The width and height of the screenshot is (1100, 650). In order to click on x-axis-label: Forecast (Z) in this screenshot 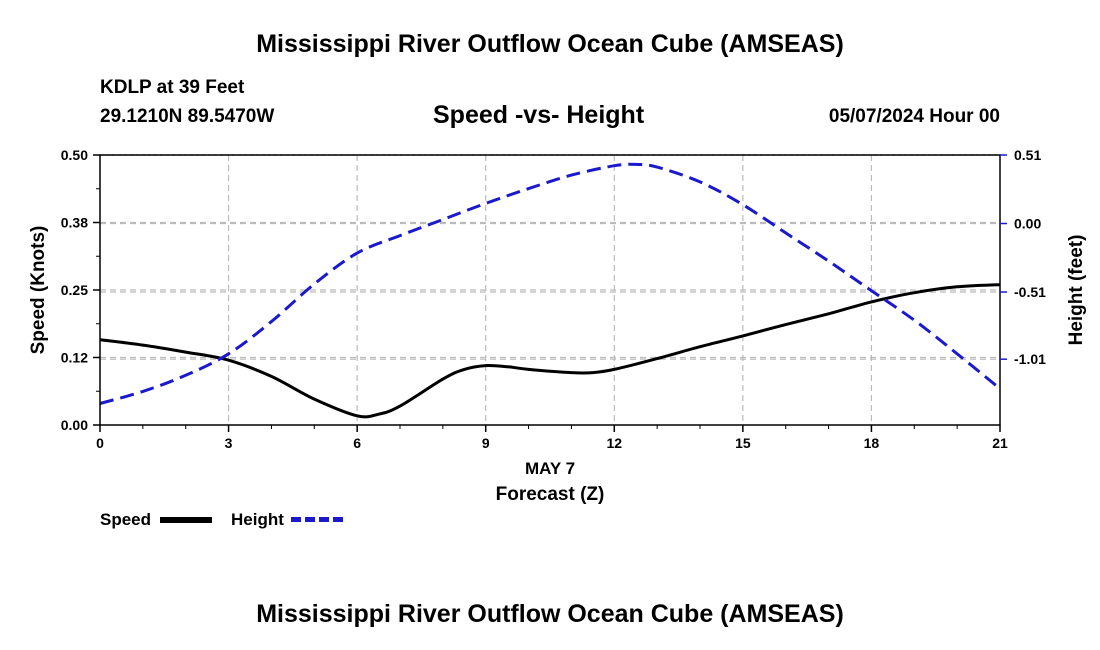, I will do `click(550, 494)`.